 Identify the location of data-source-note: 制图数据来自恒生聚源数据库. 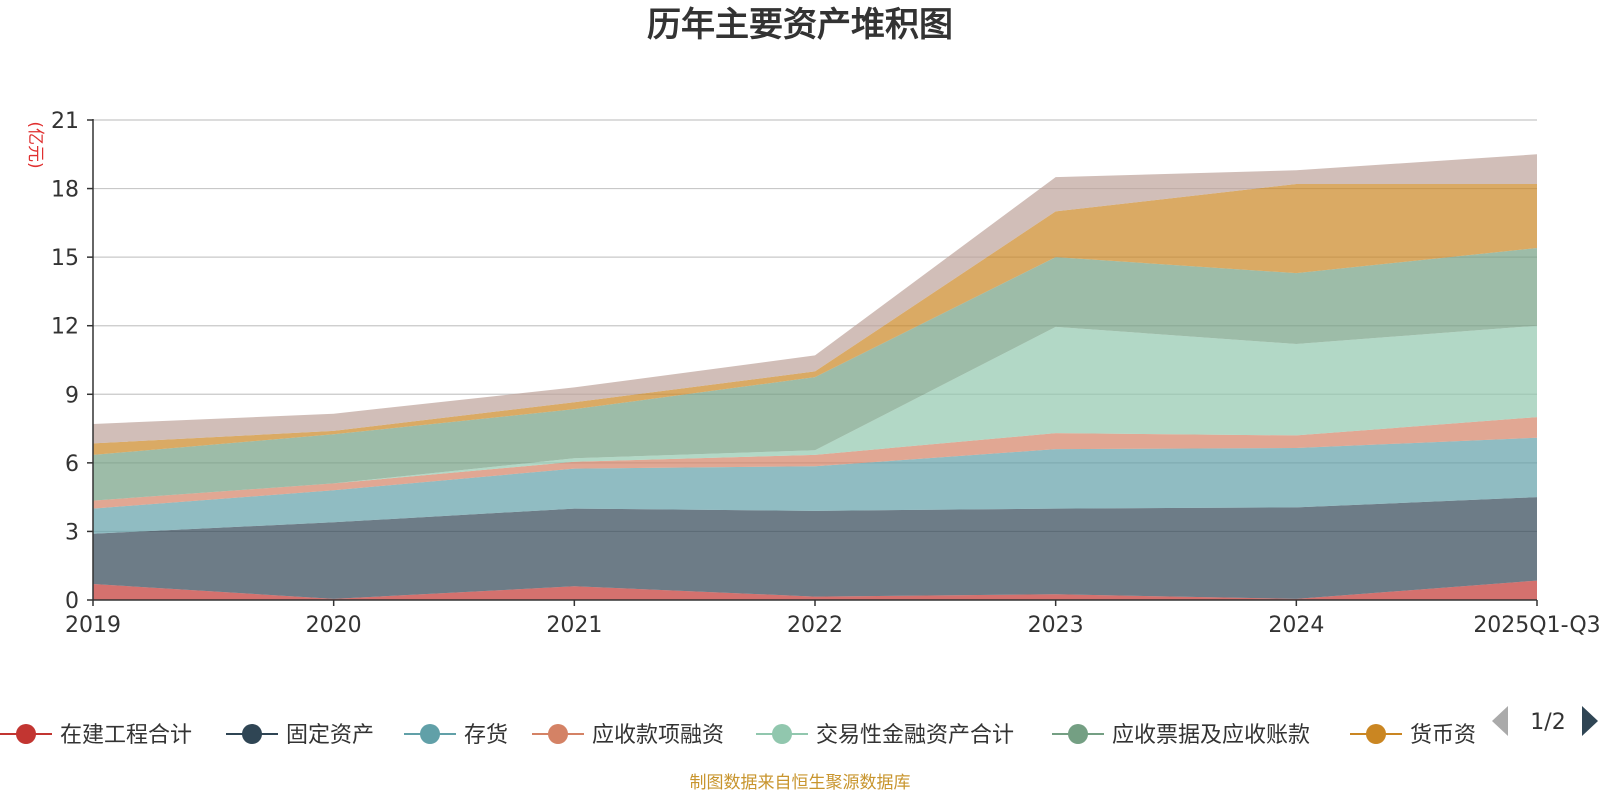
(800, 783).